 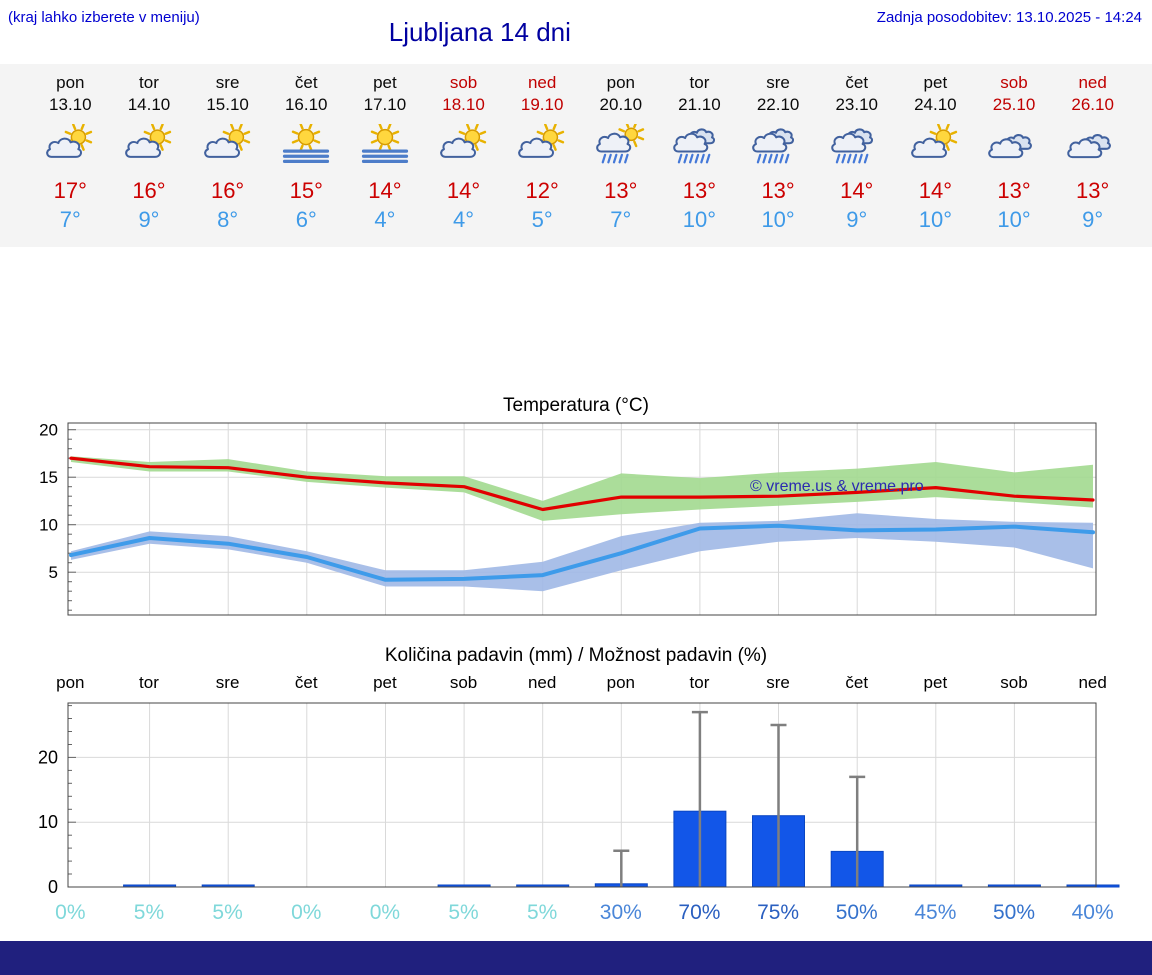 I want to click on precip-probability: 45%, so click(x=935, y=913).